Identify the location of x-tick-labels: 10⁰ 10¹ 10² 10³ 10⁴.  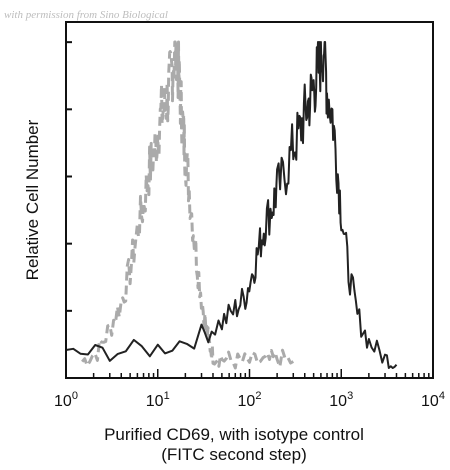
(249, 400).